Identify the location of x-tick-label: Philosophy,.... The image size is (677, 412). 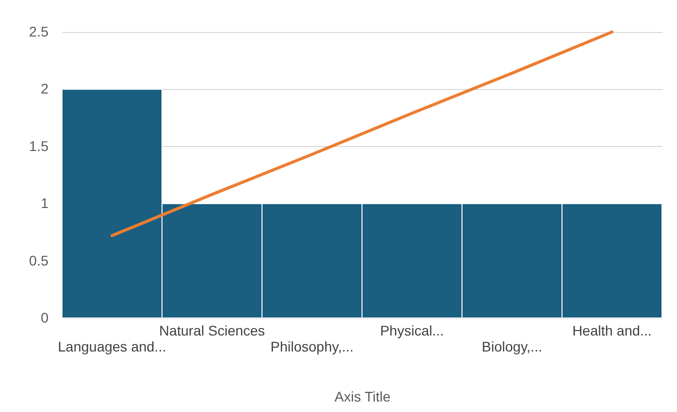
(312, 346).